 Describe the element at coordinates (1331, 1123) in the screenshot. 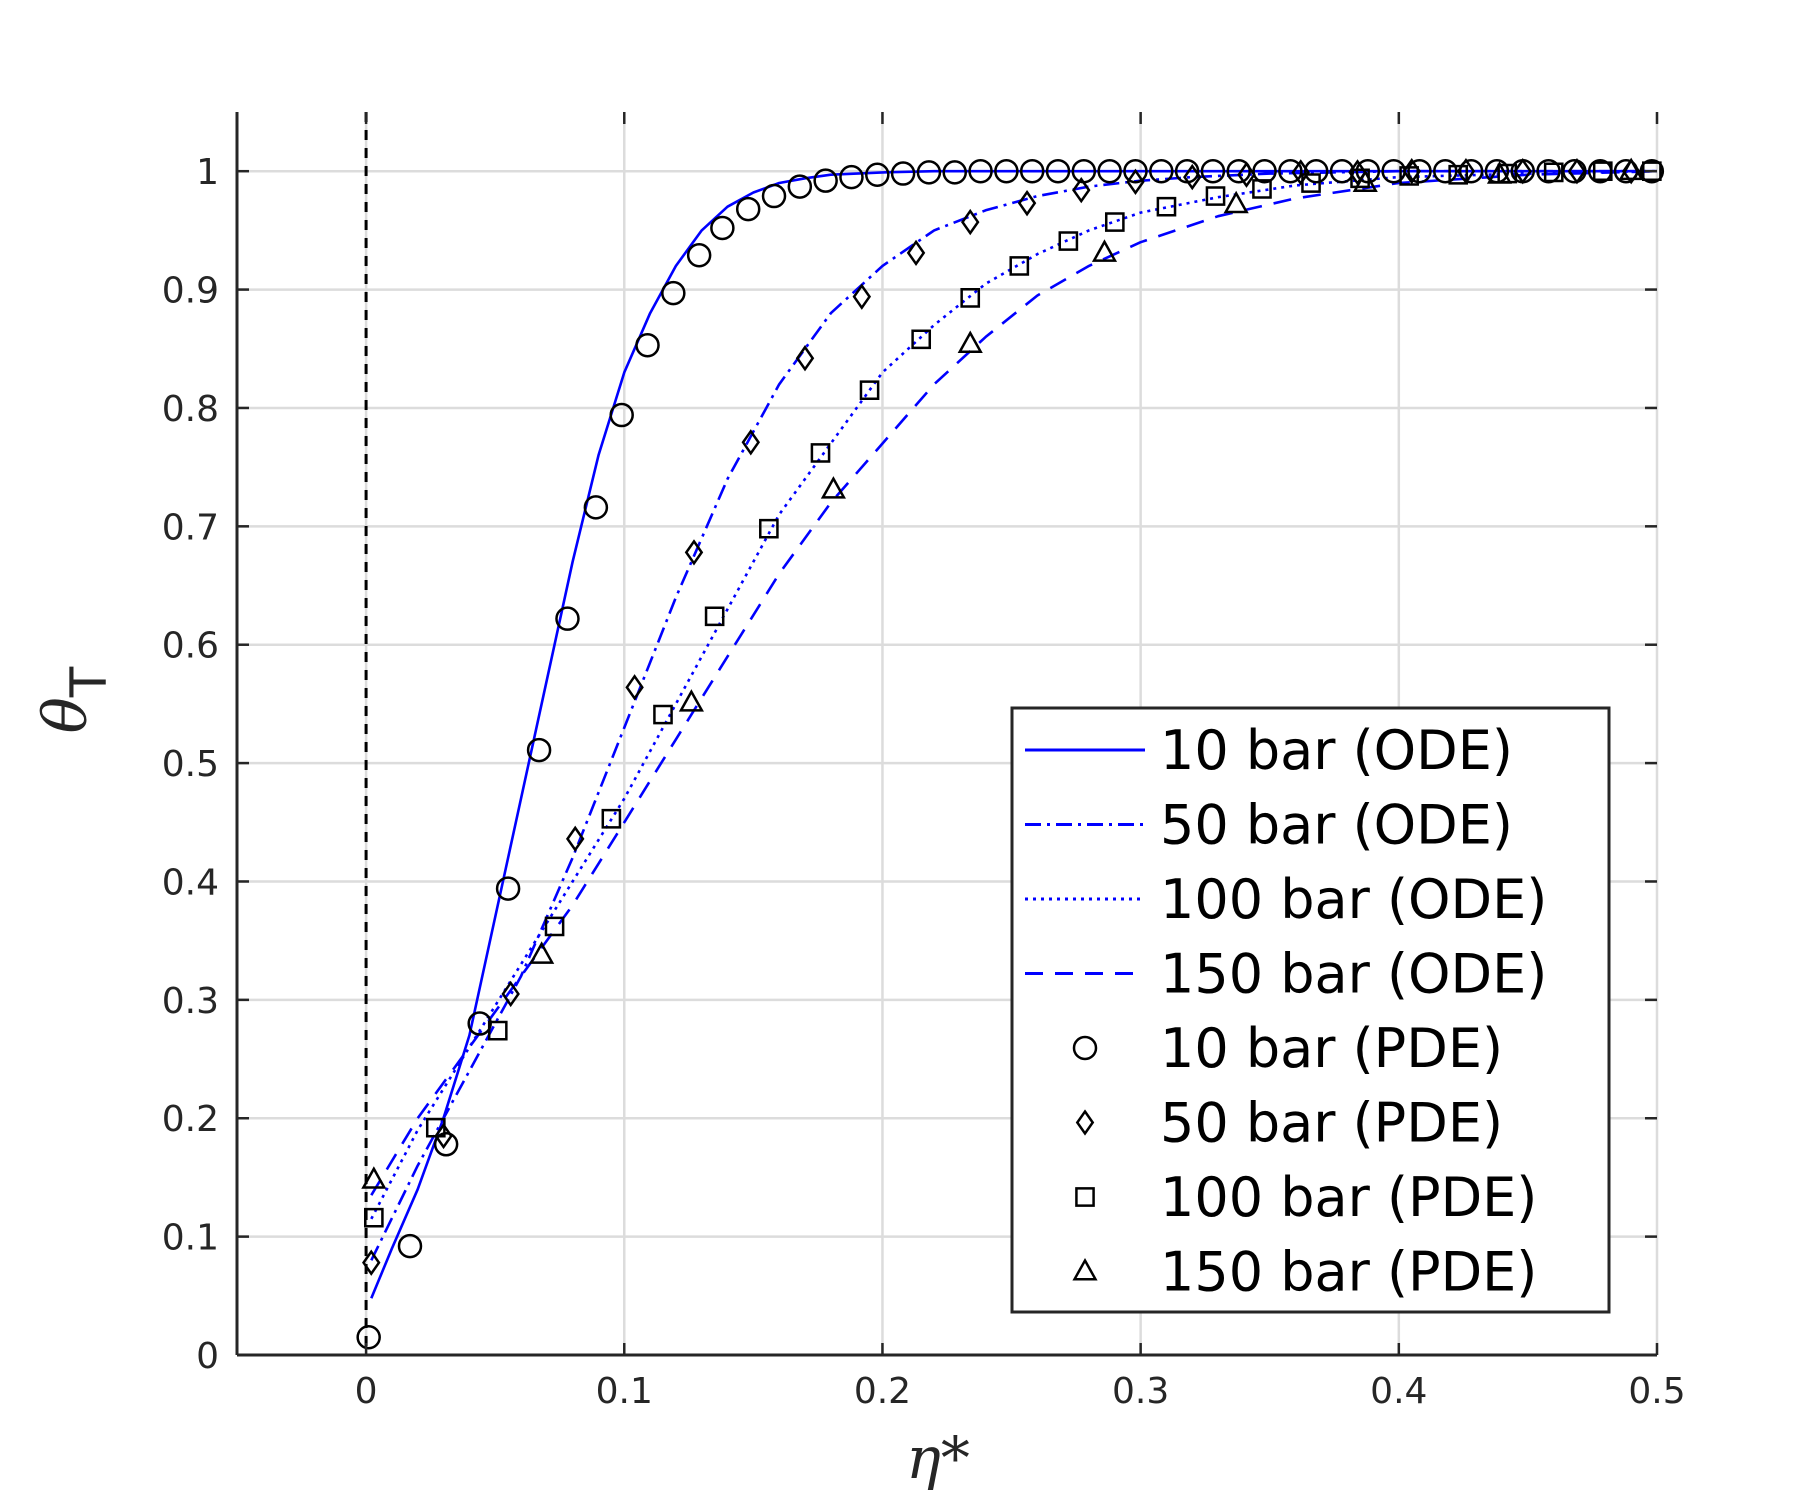

I see `legend-label: 50 bar (PDE)` at that location.